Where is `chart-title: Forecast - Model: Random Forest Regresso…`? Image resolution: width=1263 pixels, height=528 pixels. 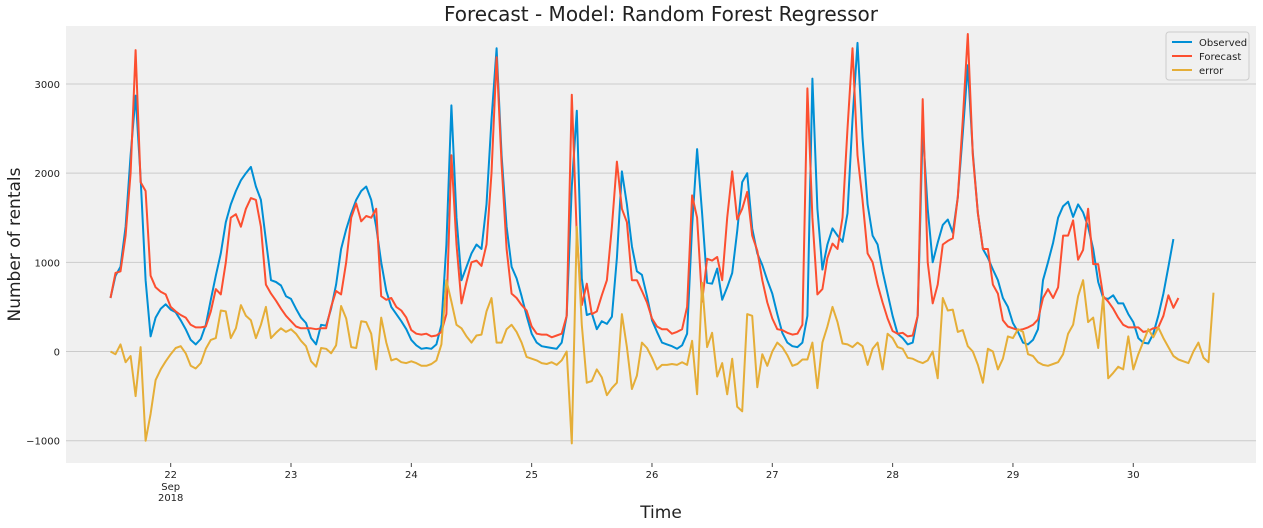 chart-title: Forecast - Model: Random Forest Regresso… is located at coordinates (661, 14).